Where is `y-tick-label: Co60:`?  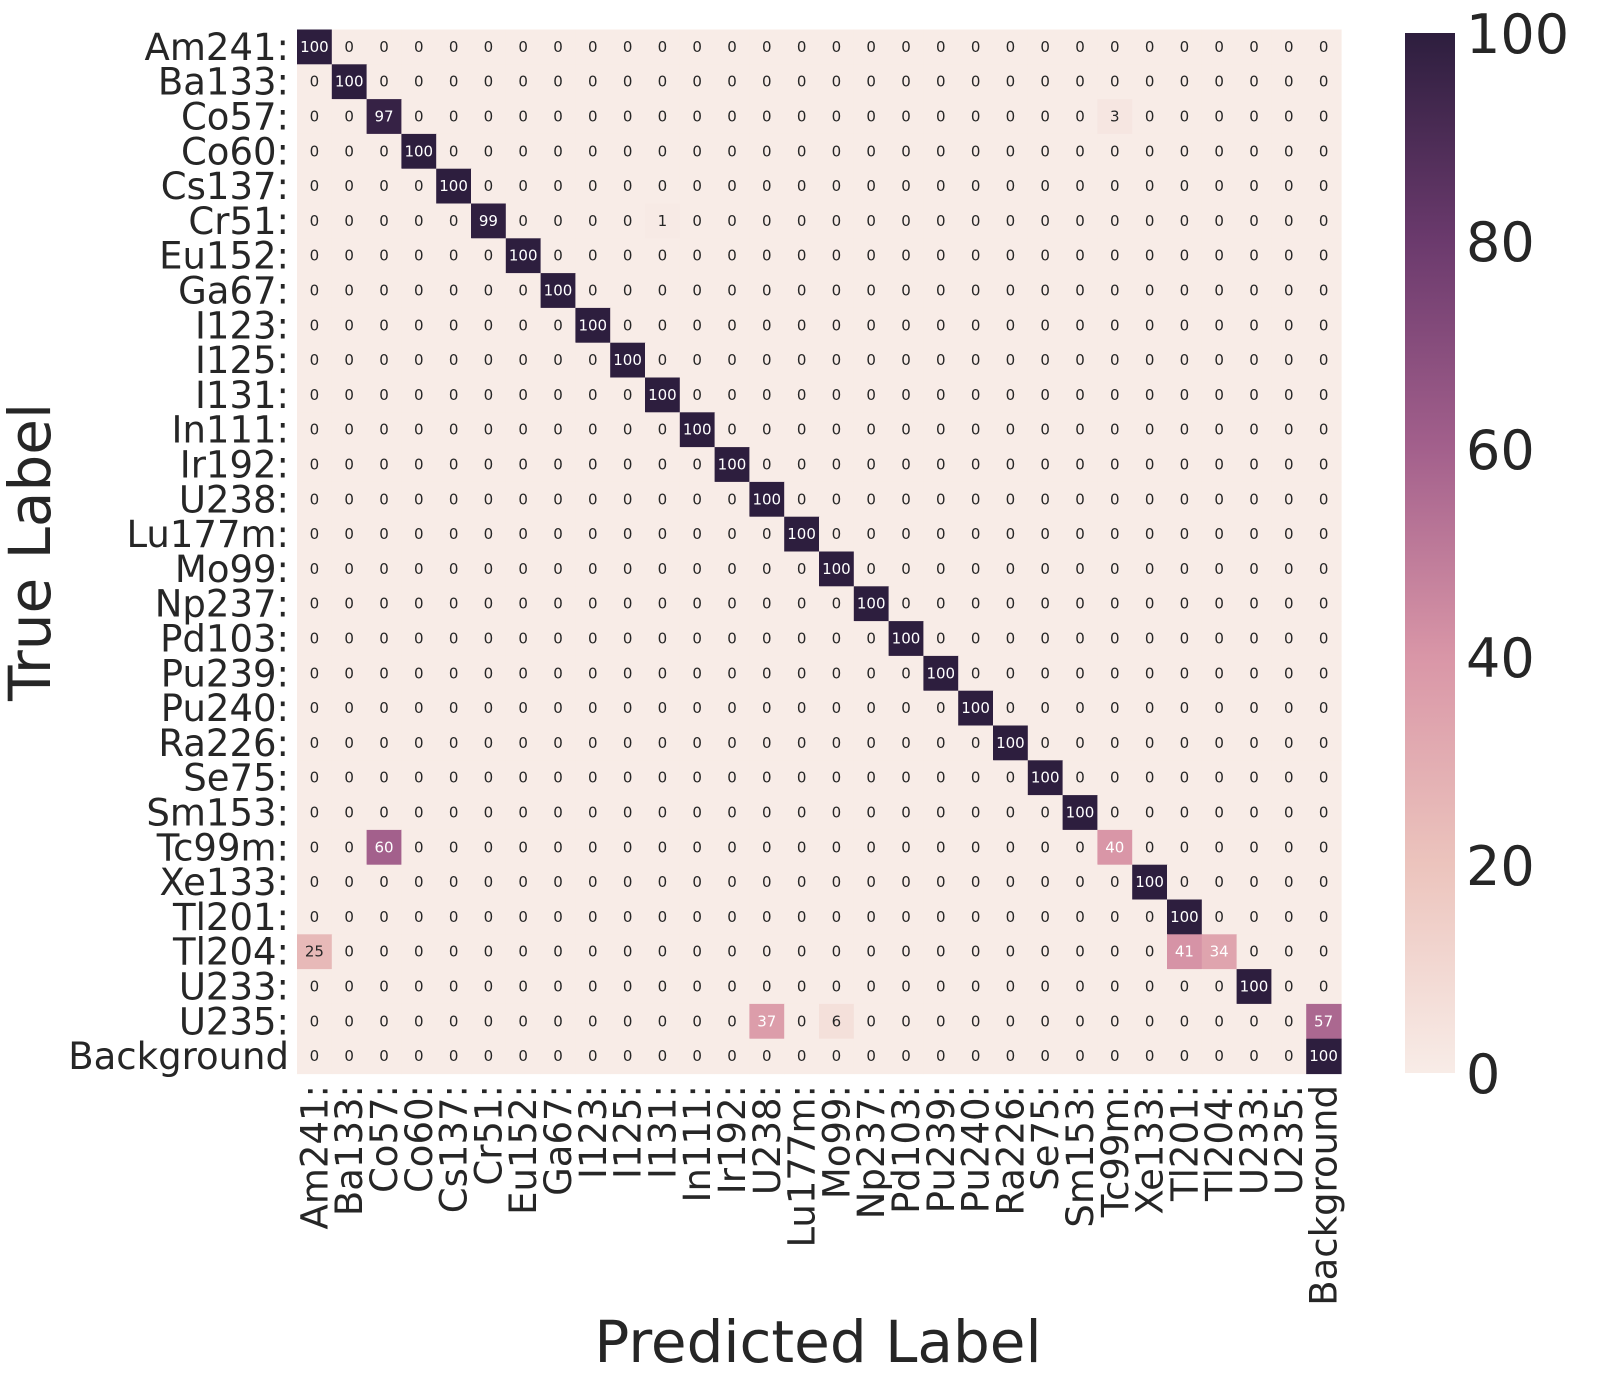
y-tick-label: Co60: is located at coordinates (235, 151).